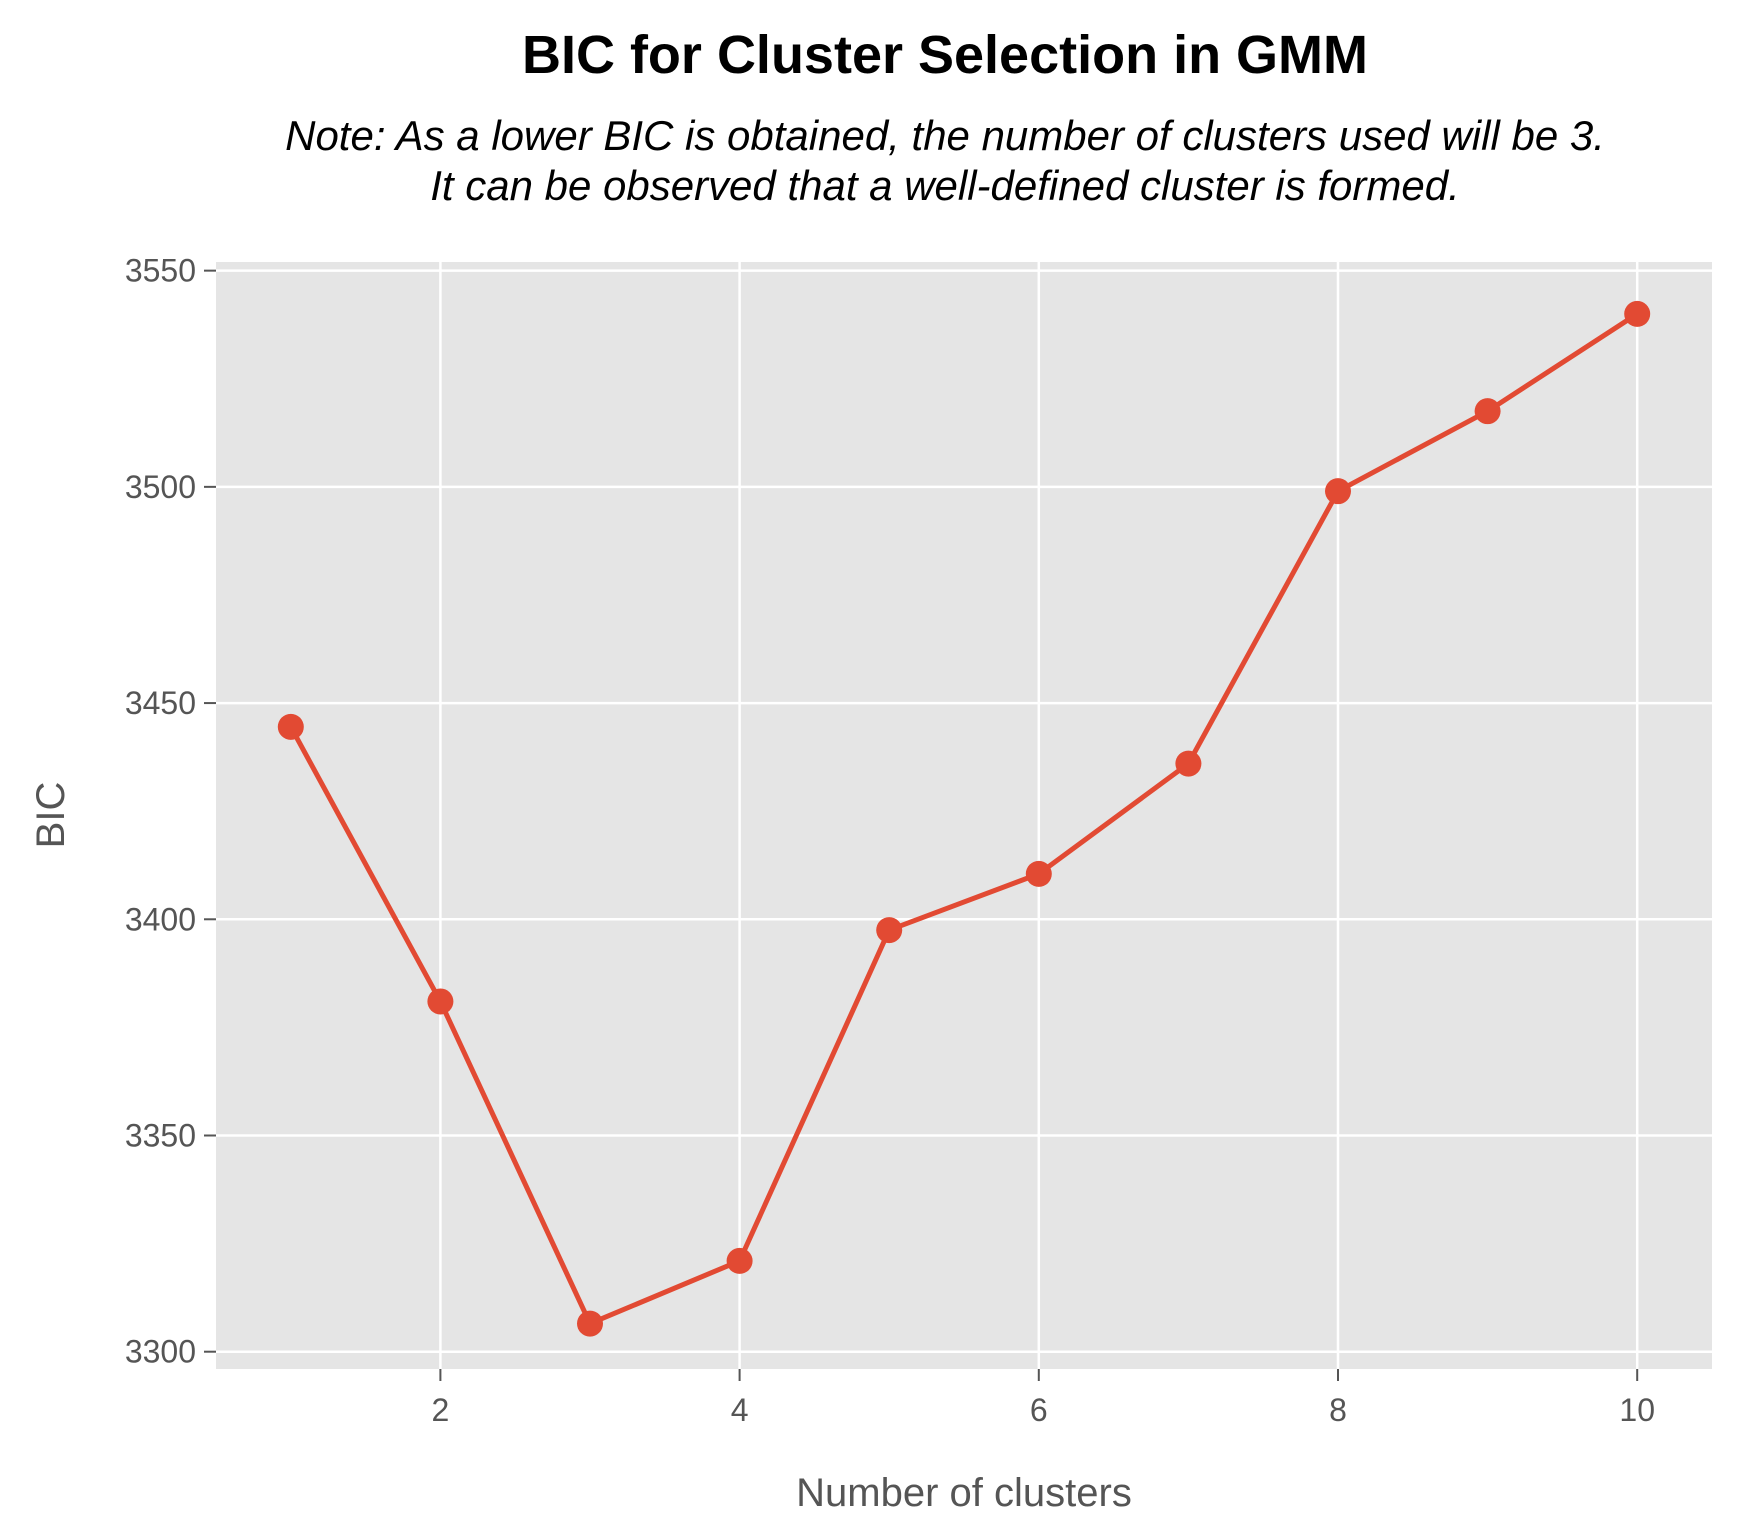 The height and width of the screenshot is (1529, 1749). What do you see at coordinates (740, 1410) in the screenshot?
I see `x-tick-label: 4` at bounding box center [740, 1410].